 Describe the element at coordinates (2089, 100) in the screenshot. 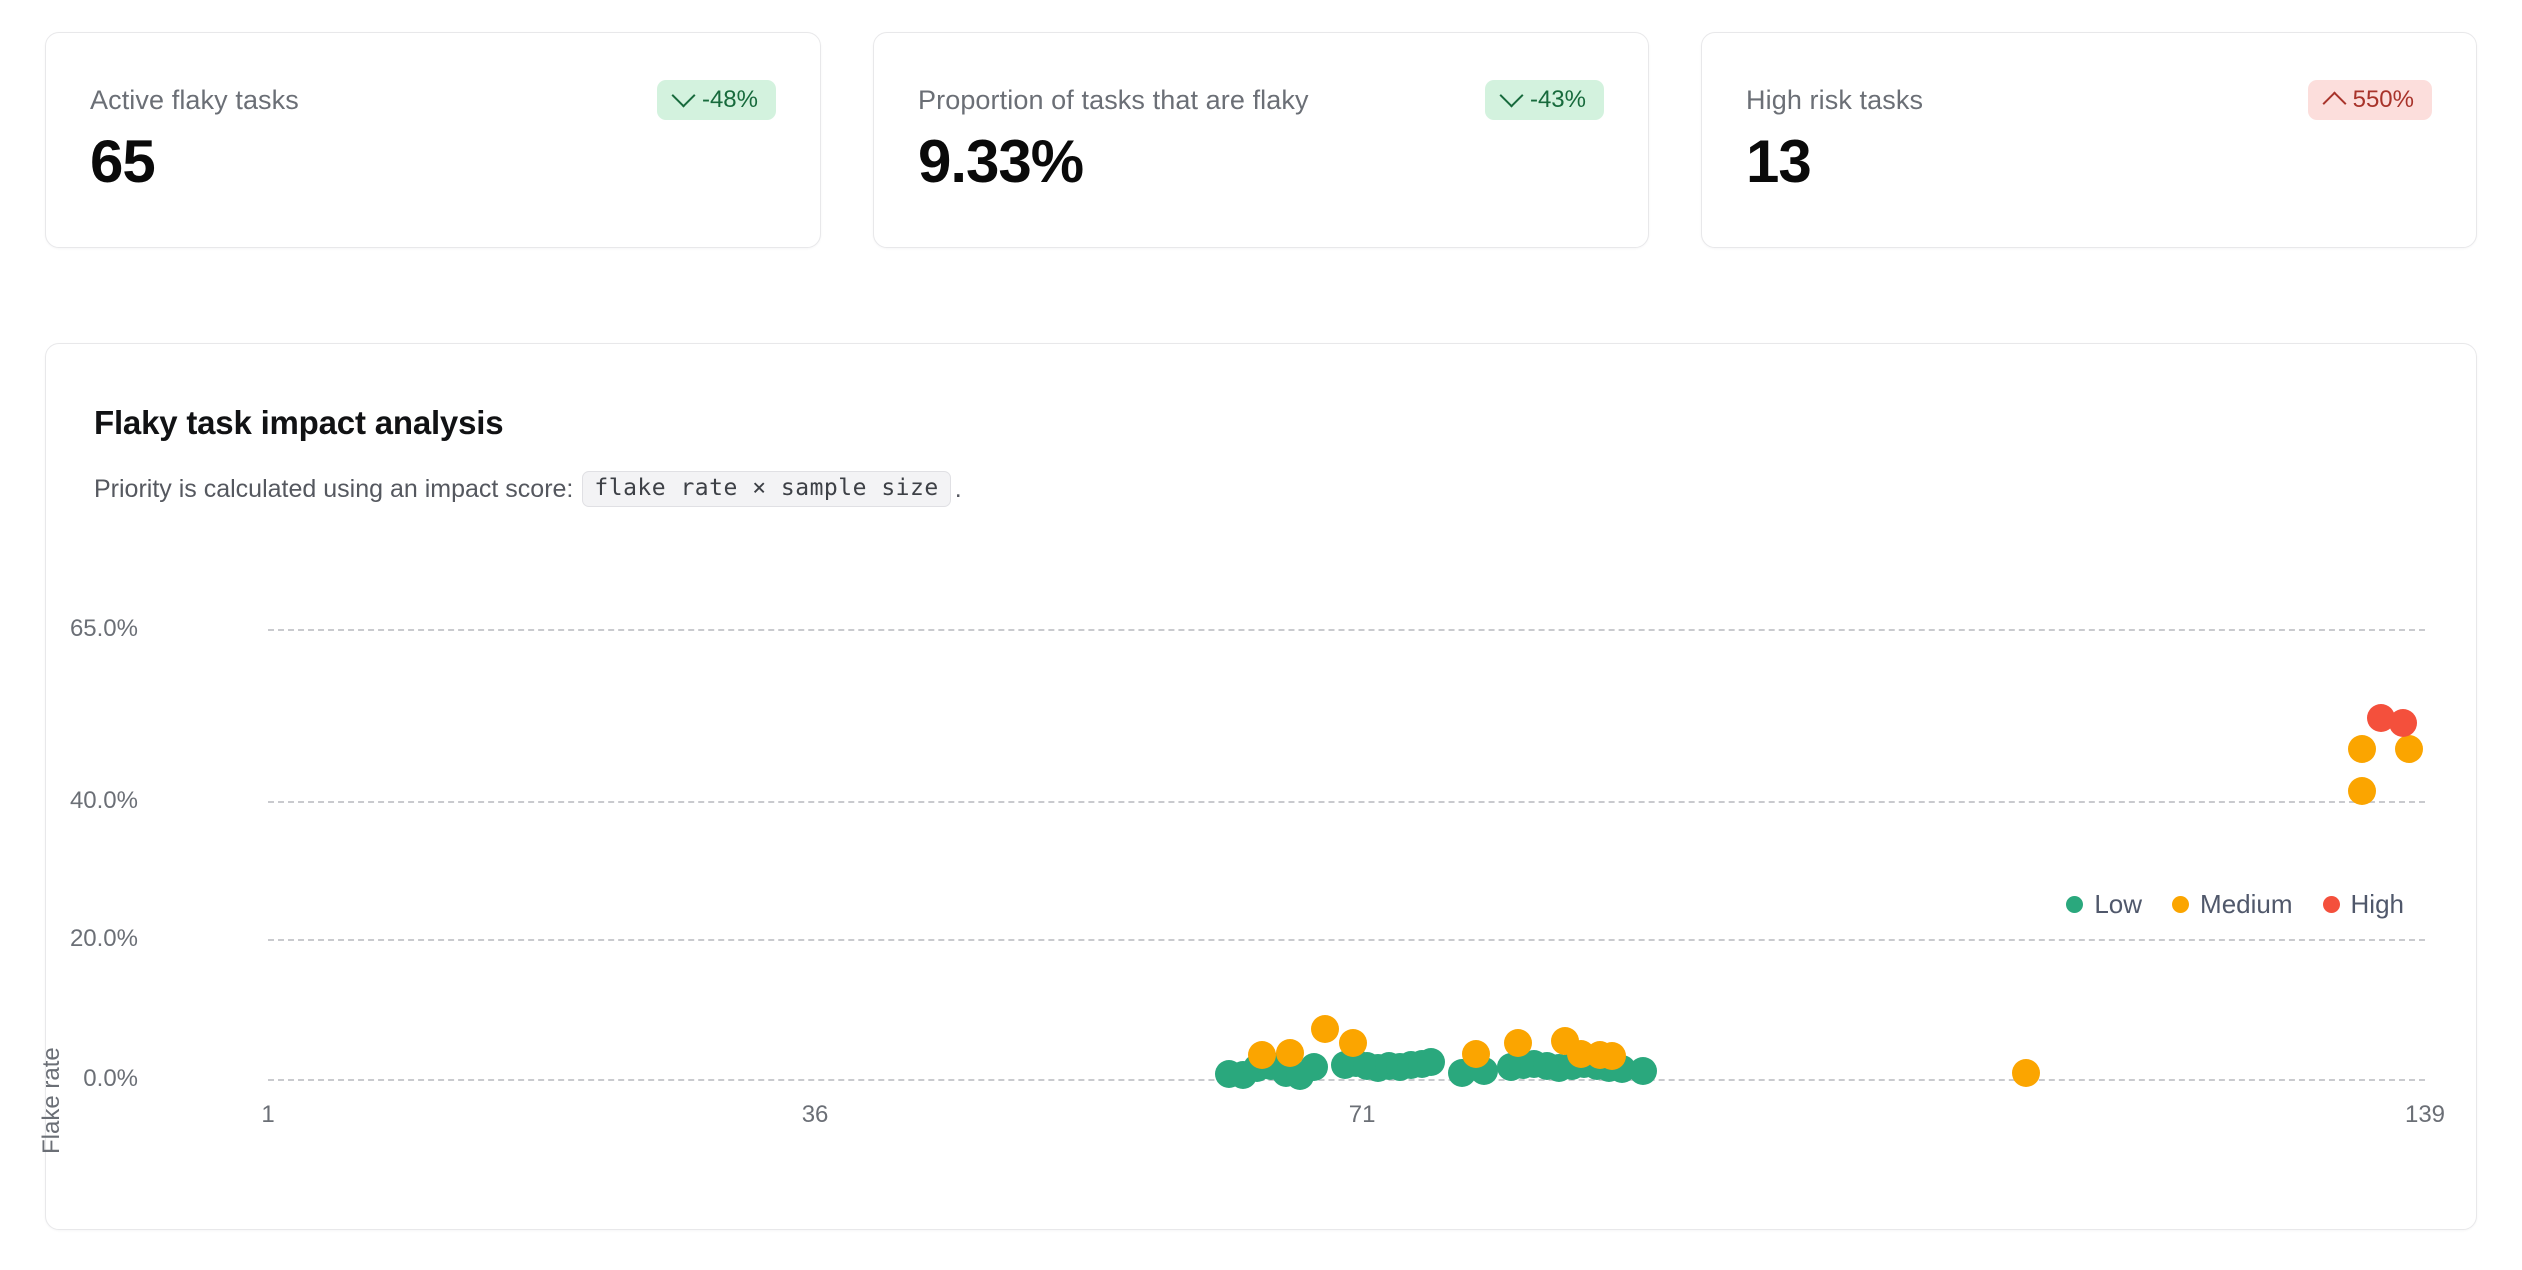

I see `stat-card-header: High risk tasks 550%` at that location.